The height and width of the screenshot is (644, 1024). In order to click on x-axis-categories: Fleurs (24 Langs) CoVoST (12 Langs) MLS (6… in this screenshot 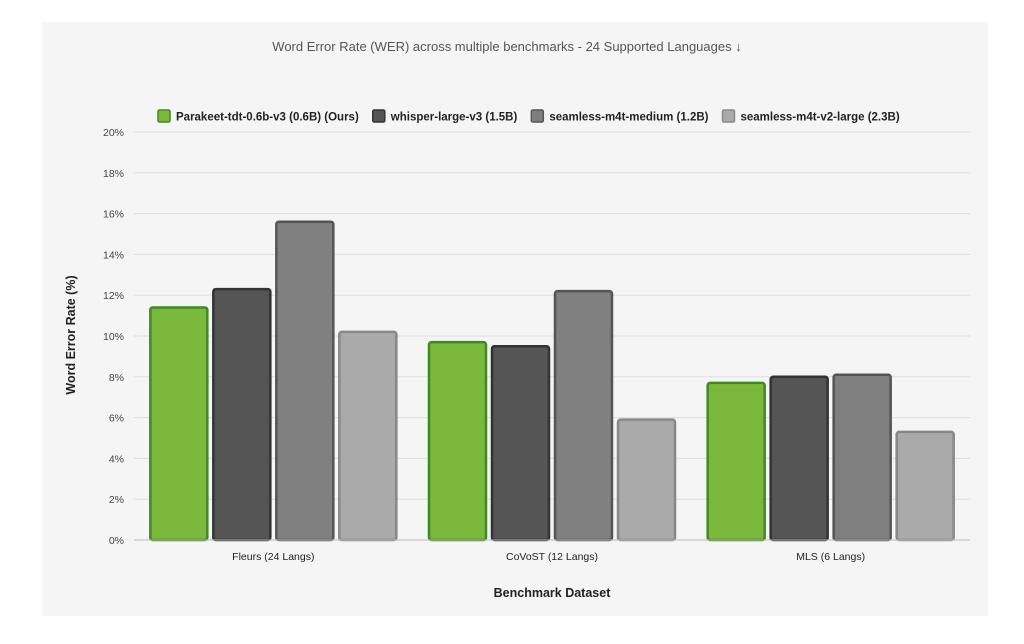, I will do `click(548, 557)`.